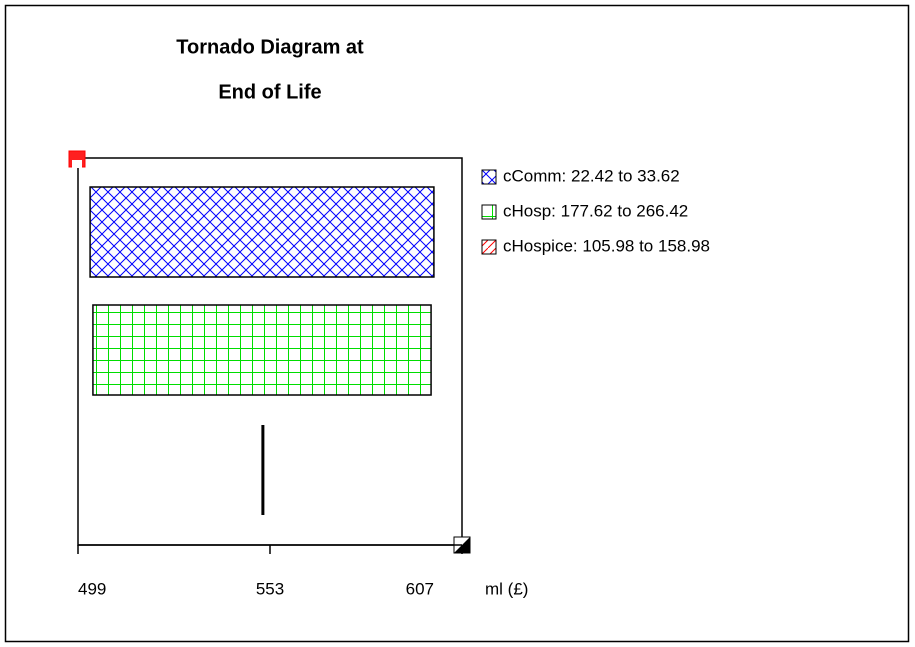  Describe the element at coordinates (92, 588) in the screenshot. I see `x-tick-label: 499` at that location.